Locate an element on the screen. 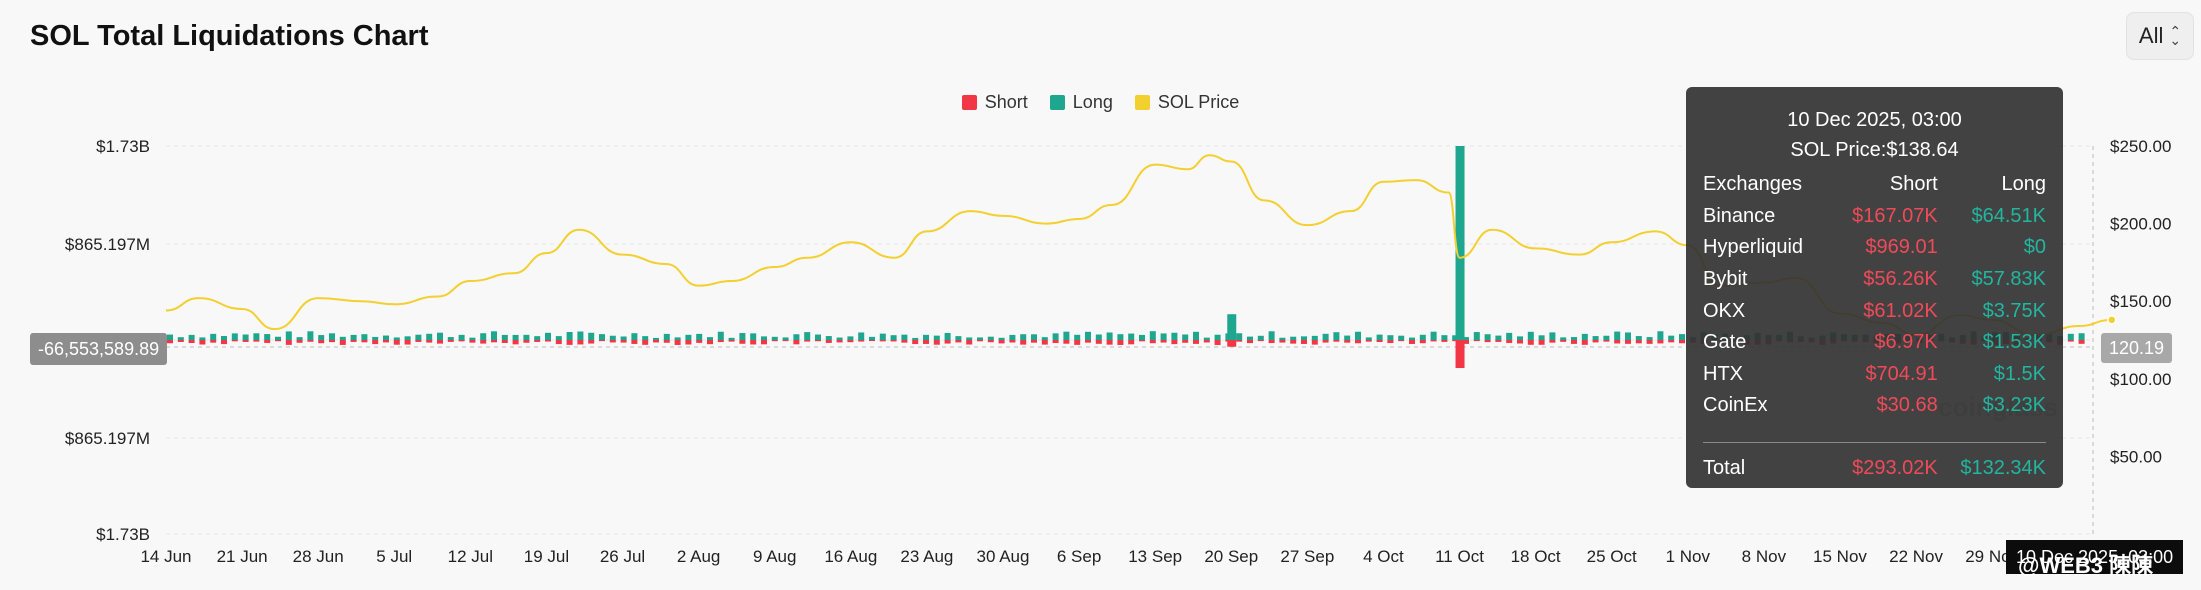  tooltip-row: Gate $6.97K $1.53K is located at coordinates (1874, 343).